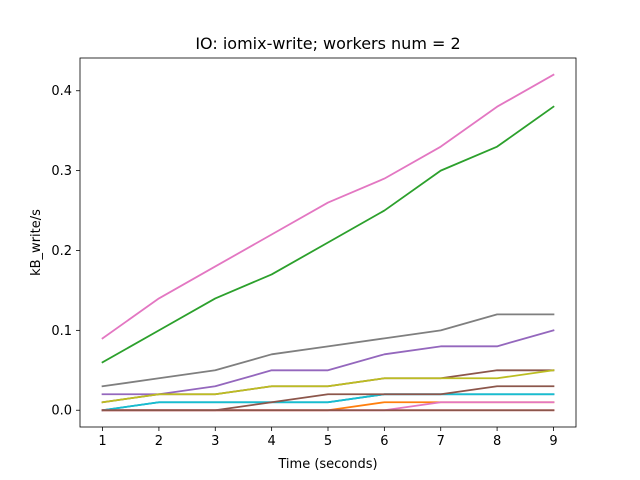  Describe the element at coordinates (384, 441) in the screenshot. I see `x-tick-label: 6` at that location.